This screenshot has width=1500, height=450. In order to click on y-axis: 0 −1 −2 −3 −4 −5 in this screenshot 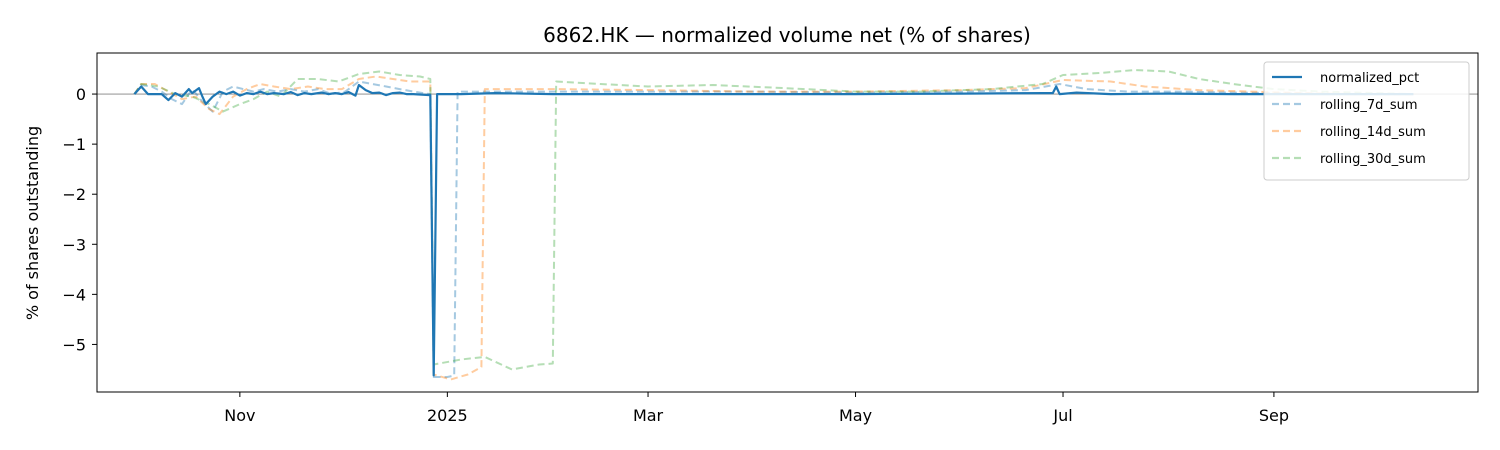, I will do `click(79, 219)`.